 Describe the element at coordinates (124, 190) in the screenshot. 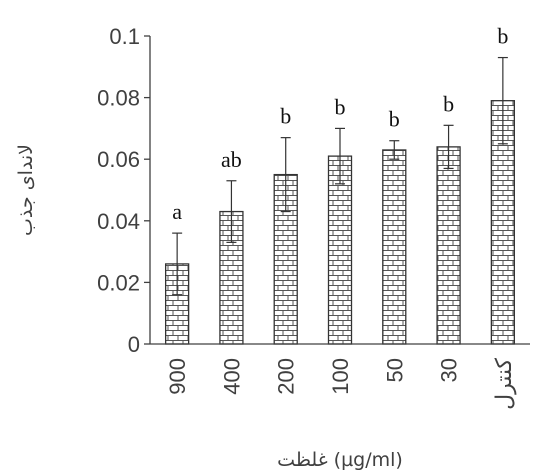

I see `y-axis: 0 0.02 0.04 0.06 0.08 0.1` at that location.